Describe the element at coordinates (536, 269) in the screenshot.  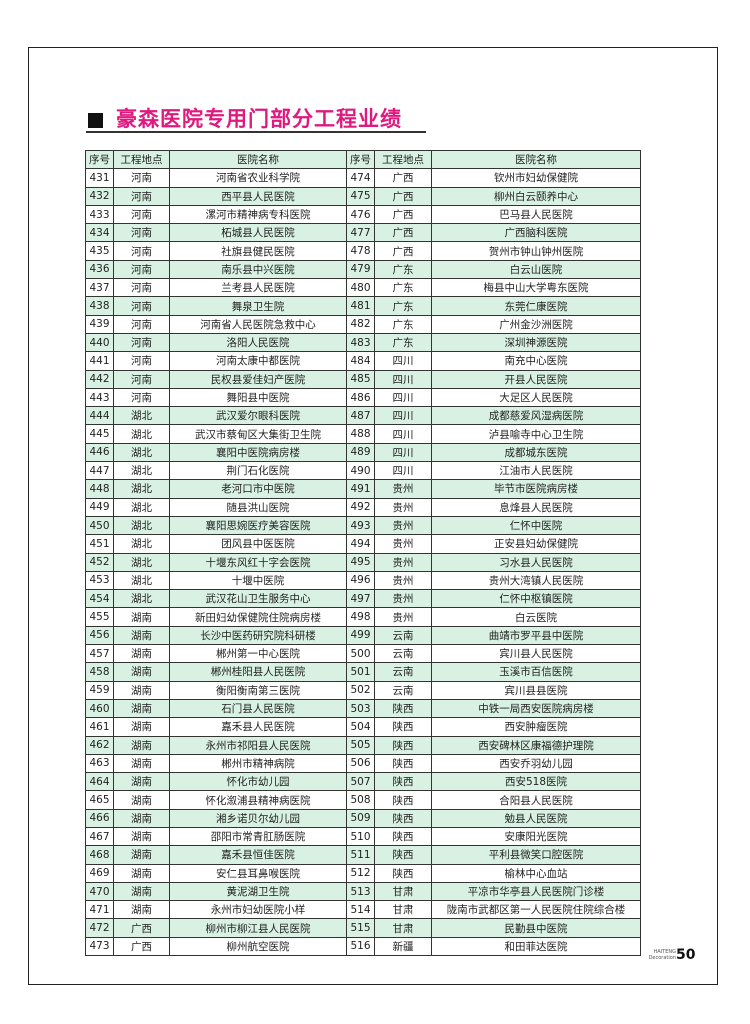
I see `cell-hospital-name: 白云山医院` at that location.